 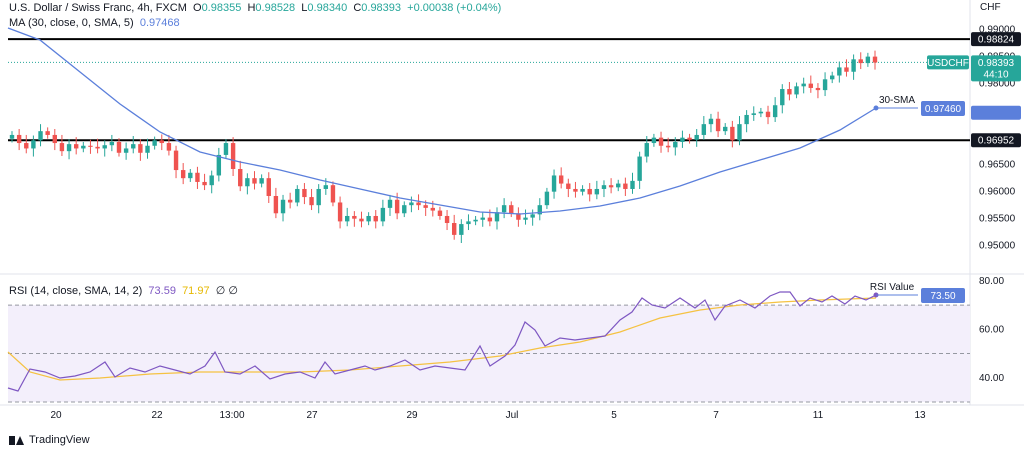 I want to click on tradingview-logo-icon, so click(x=17, y=440).